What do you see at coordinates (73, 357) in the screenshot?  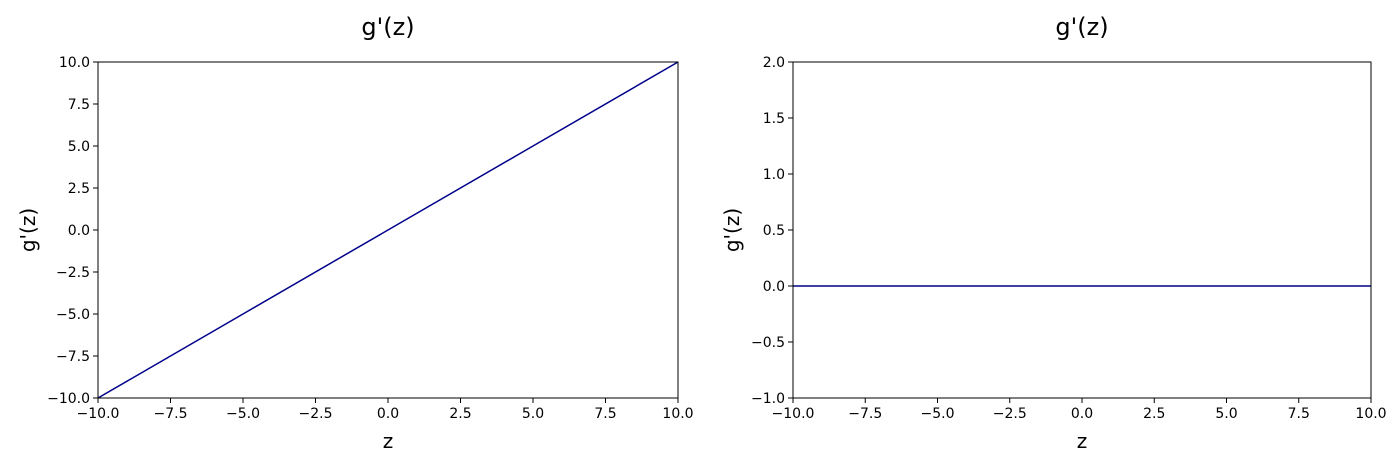 I see `y-tick-label: −7.5` at bounding box center [73, 357].